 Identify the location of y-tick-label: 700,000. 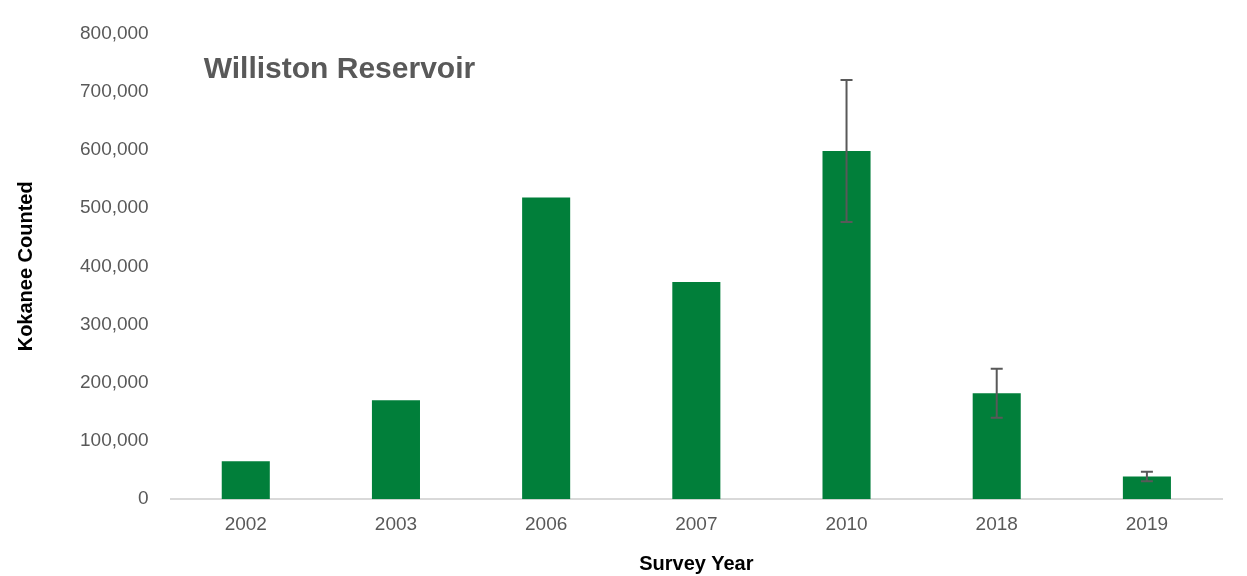
(114, 90).